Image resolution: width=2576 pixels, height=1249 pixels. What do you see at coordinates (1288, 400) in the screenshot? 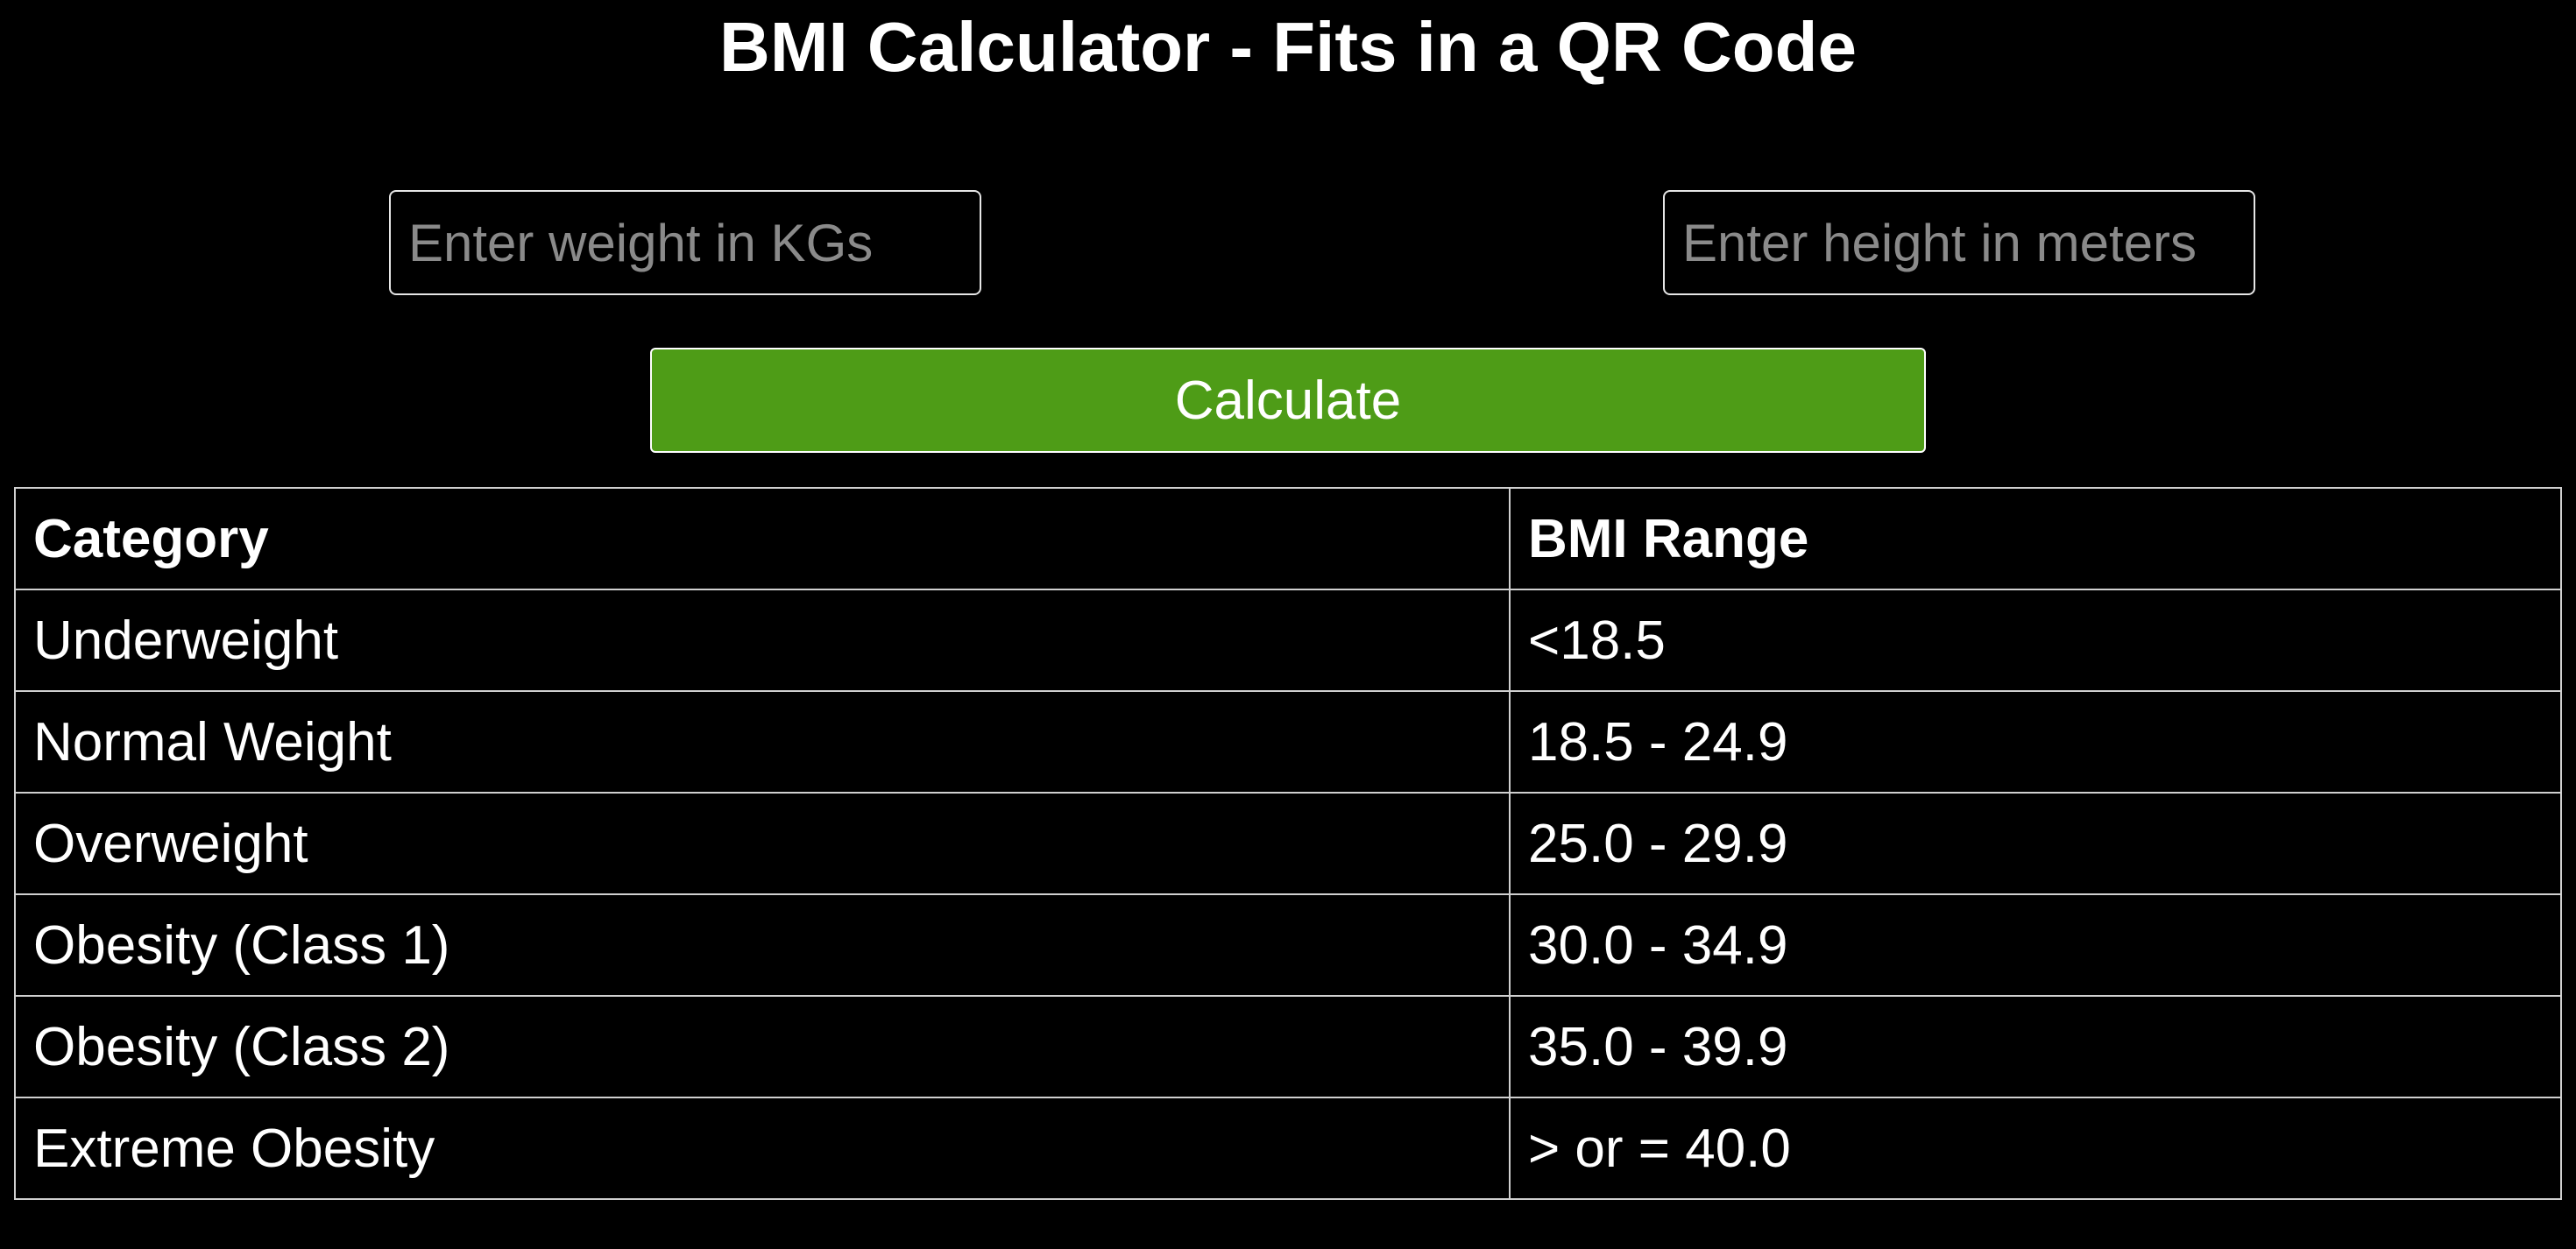
I see `calculate-button: Calculate` at bounding box center [1288, 400].